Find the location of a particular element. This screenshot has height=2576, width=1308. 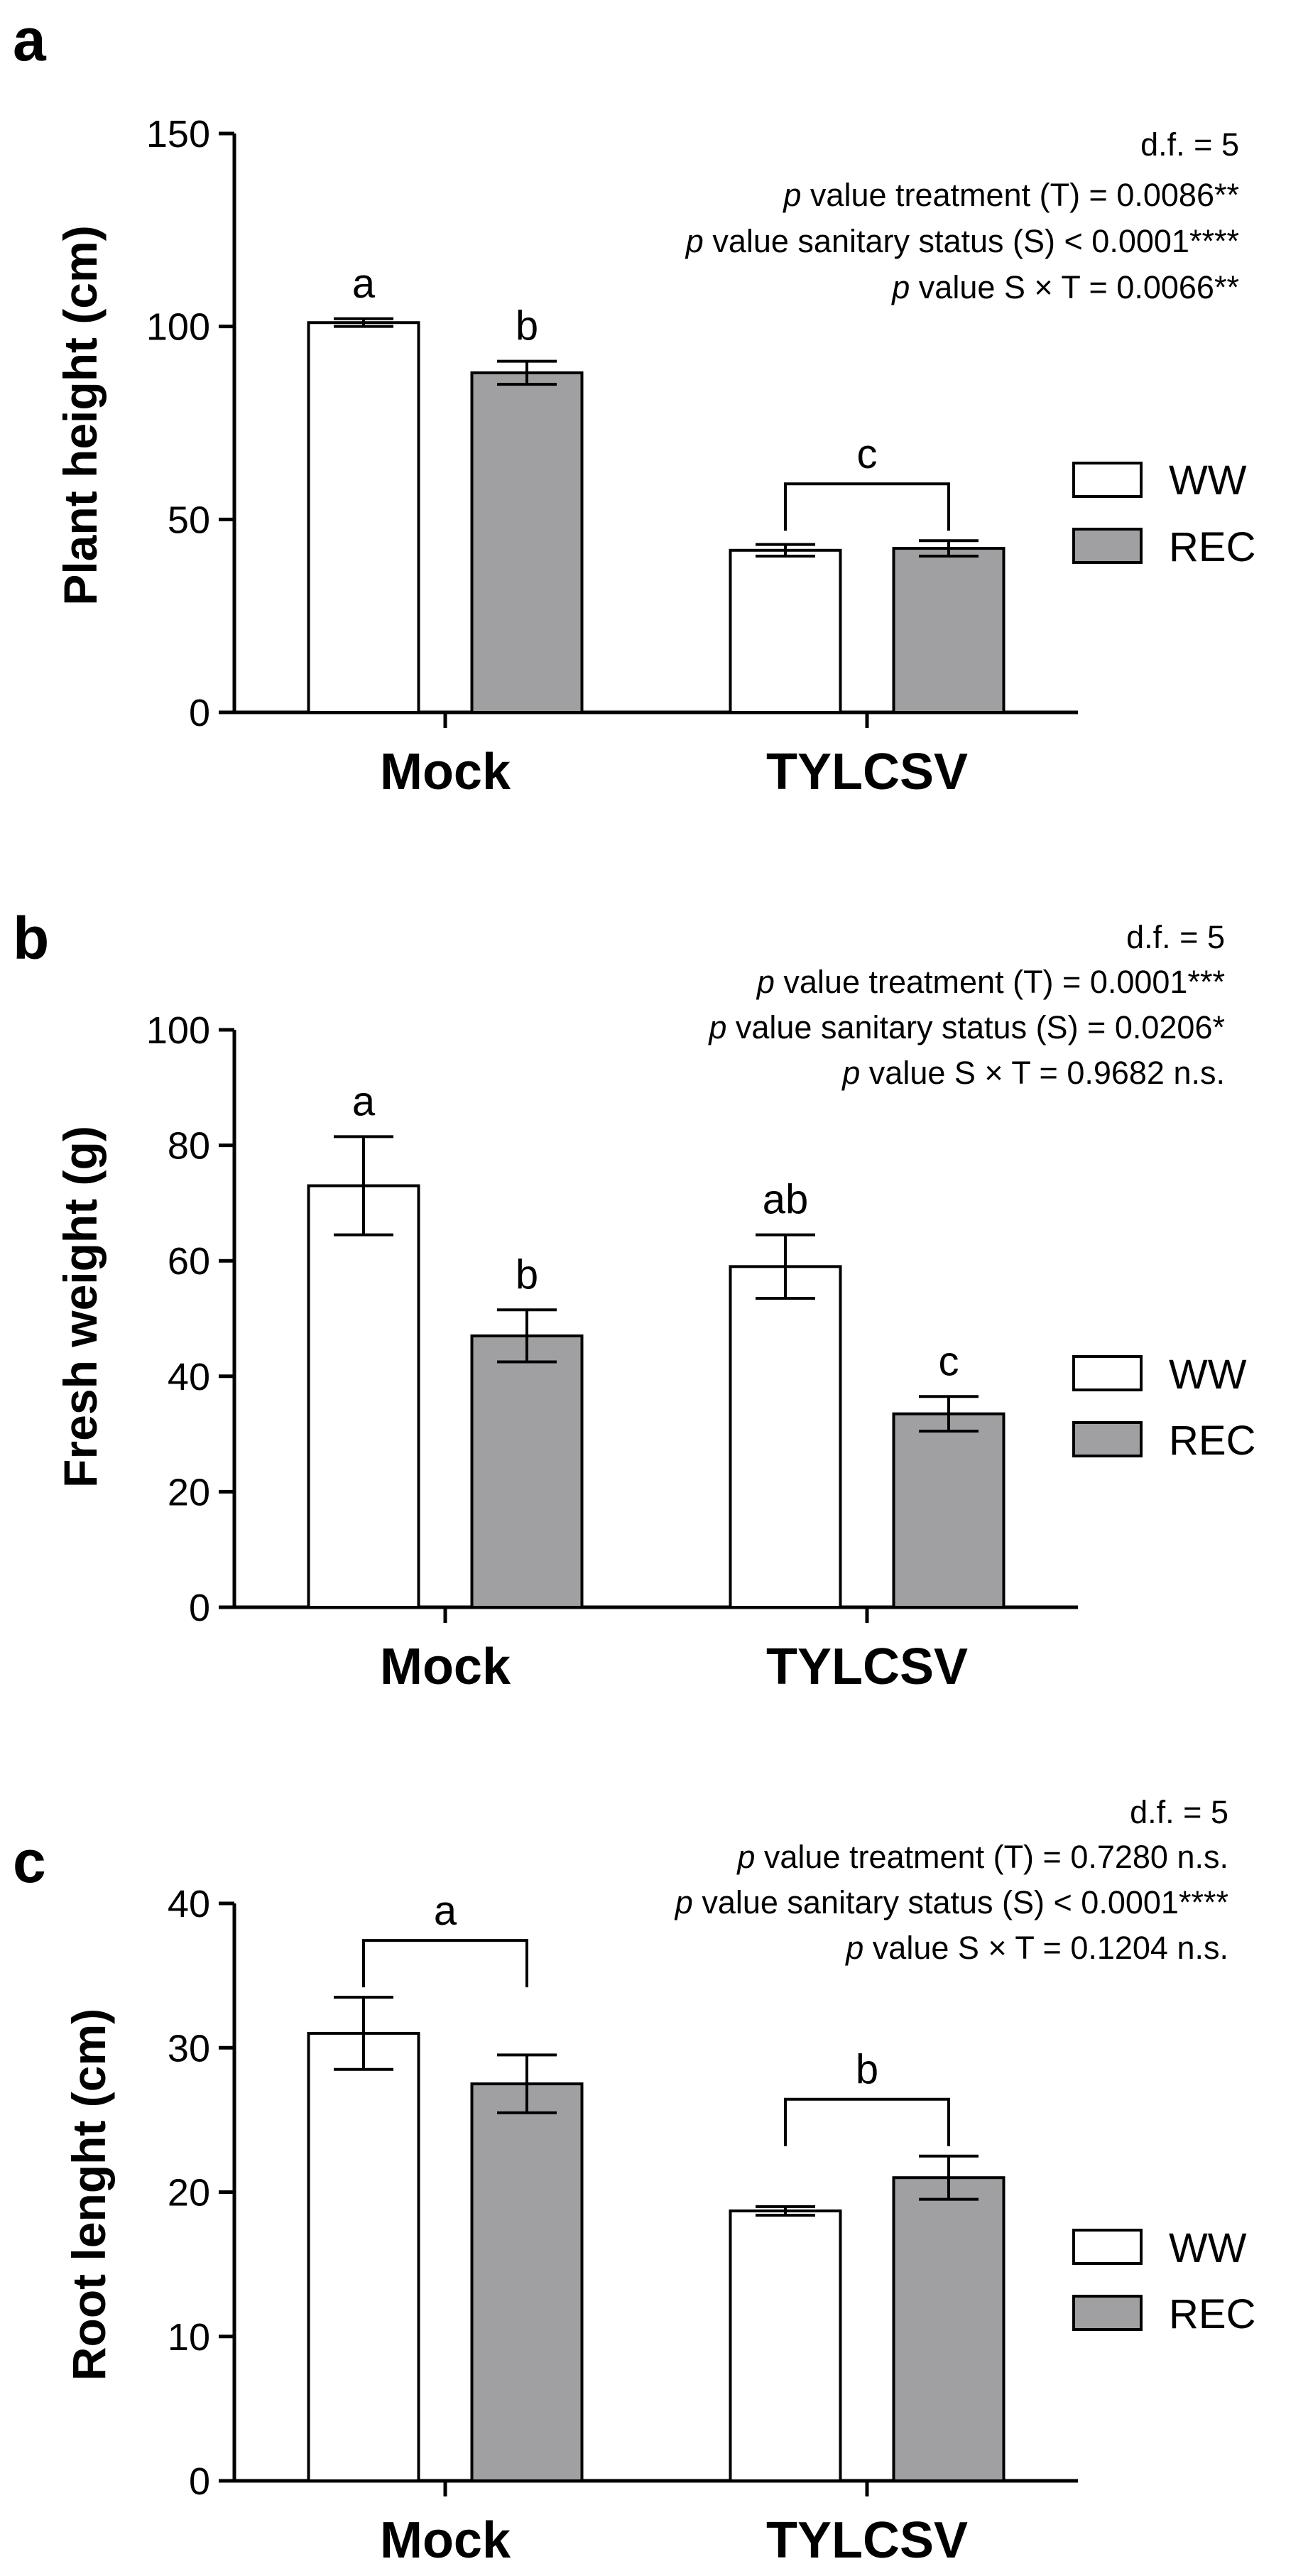

stat-interaction: p value S × T = 0.1204 n.s. is located at coordinates (1036, 1948).